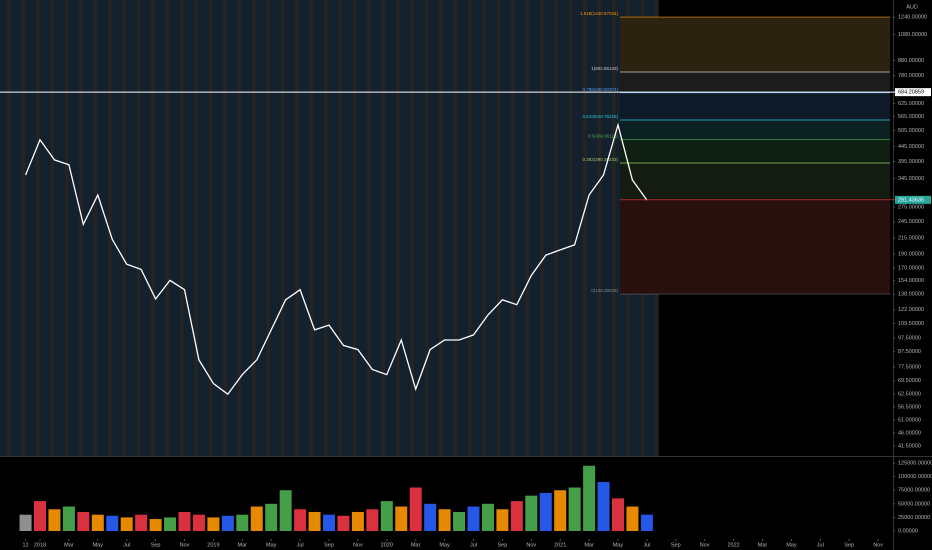  Describe the element at coordinates (911, 239) in the screenshot. I see `y-tick-label: 215.00000` at that location.